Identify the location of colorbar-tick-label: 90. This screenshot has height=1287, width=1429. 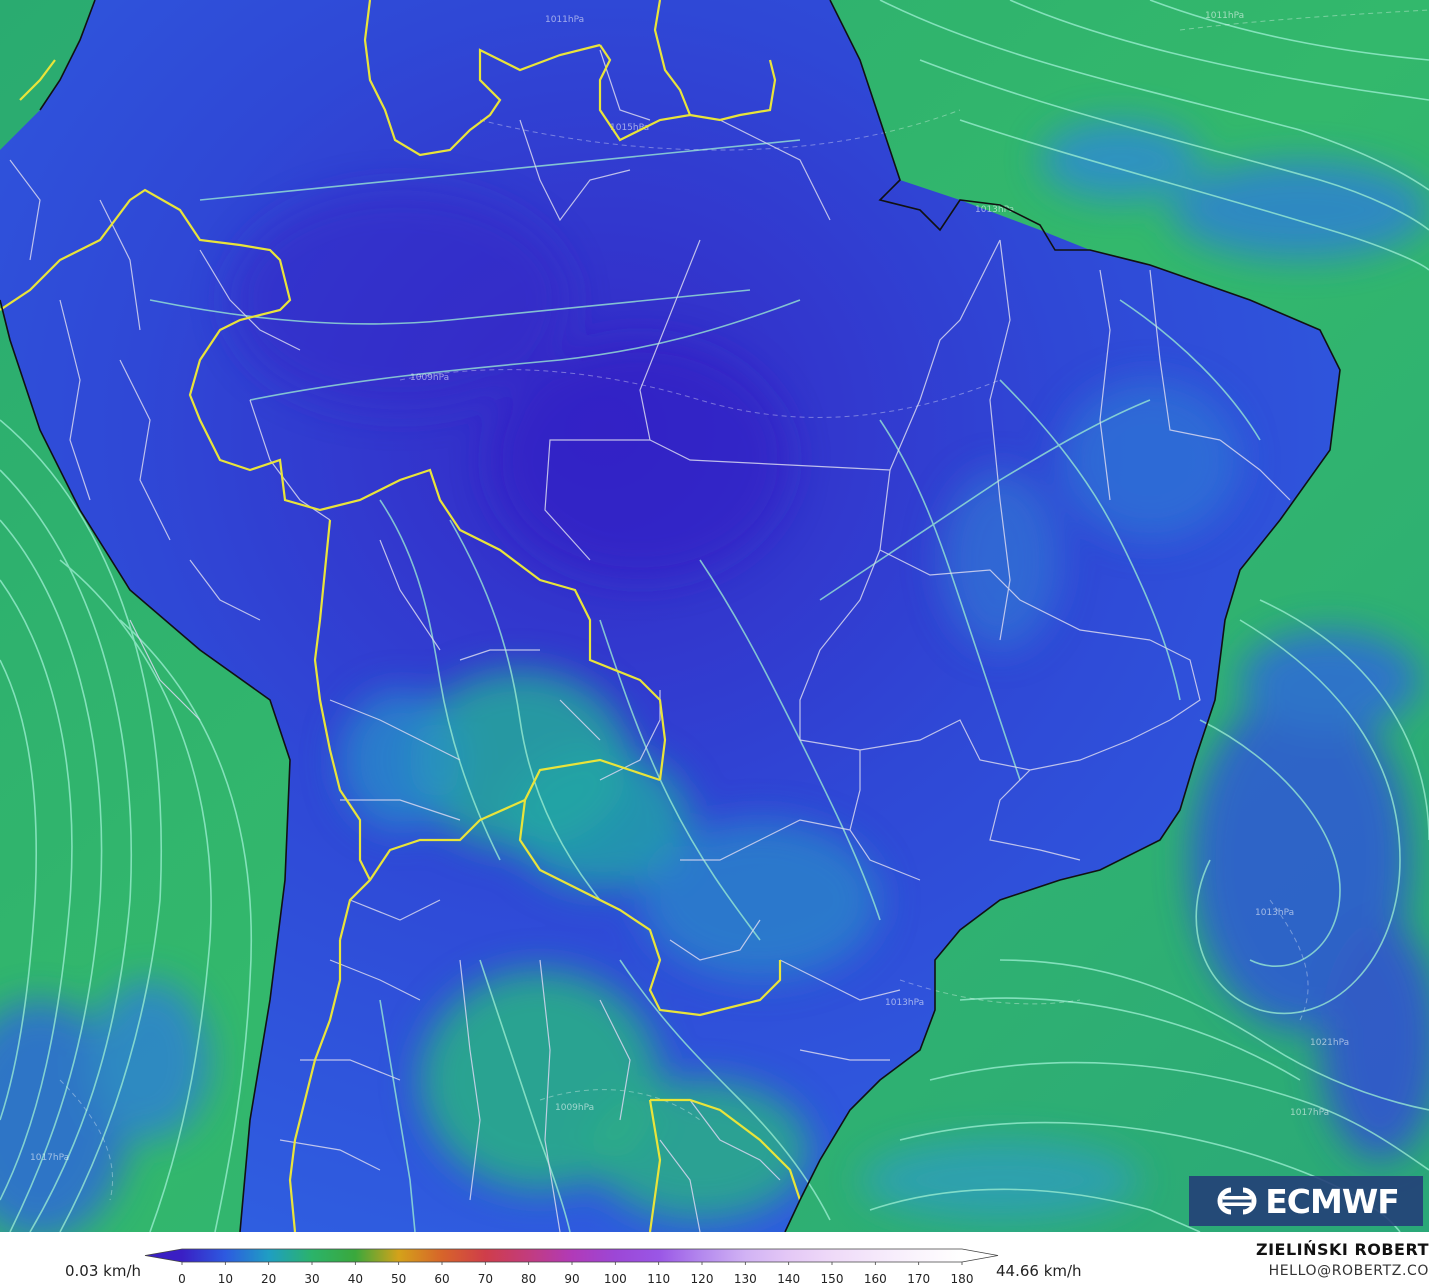
(571, 1279).